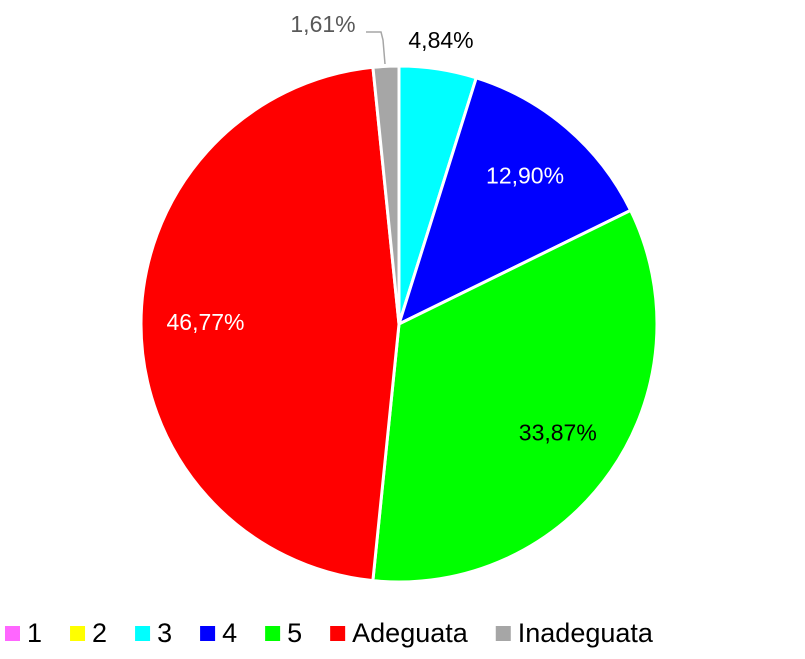 The height and width of the screenshot is (659, 805). Describe the element at coordinates (99, 633) in the screenshot. I see `legend-label: 2` at that location.